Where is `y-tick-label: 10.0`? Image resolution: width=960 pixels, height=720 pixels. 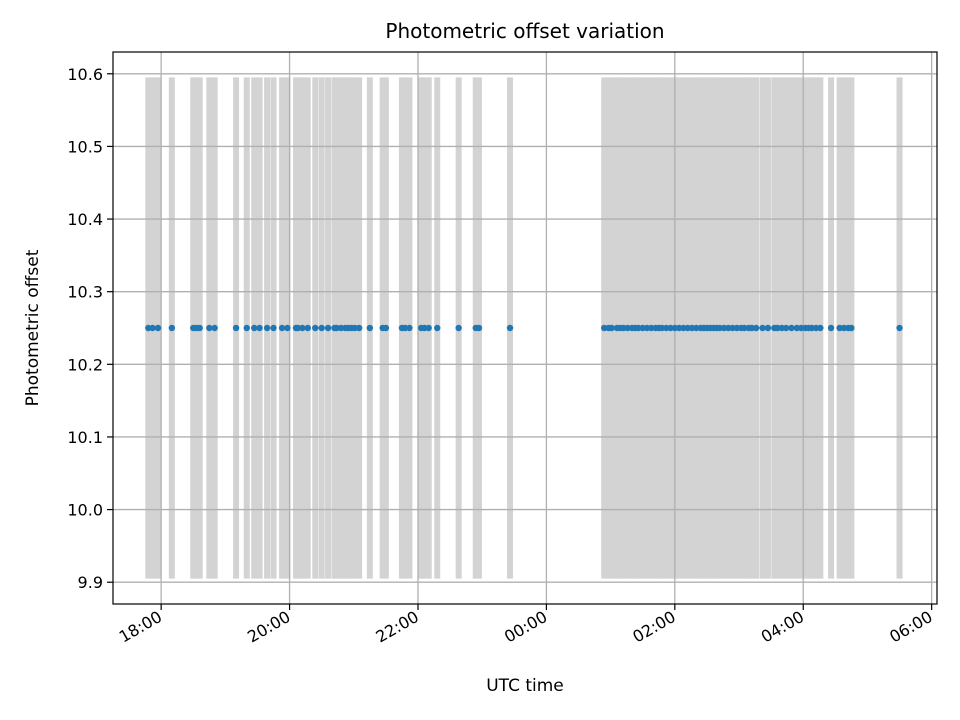
y-tick-label: 10.0 is located at coordinates (85, 510).